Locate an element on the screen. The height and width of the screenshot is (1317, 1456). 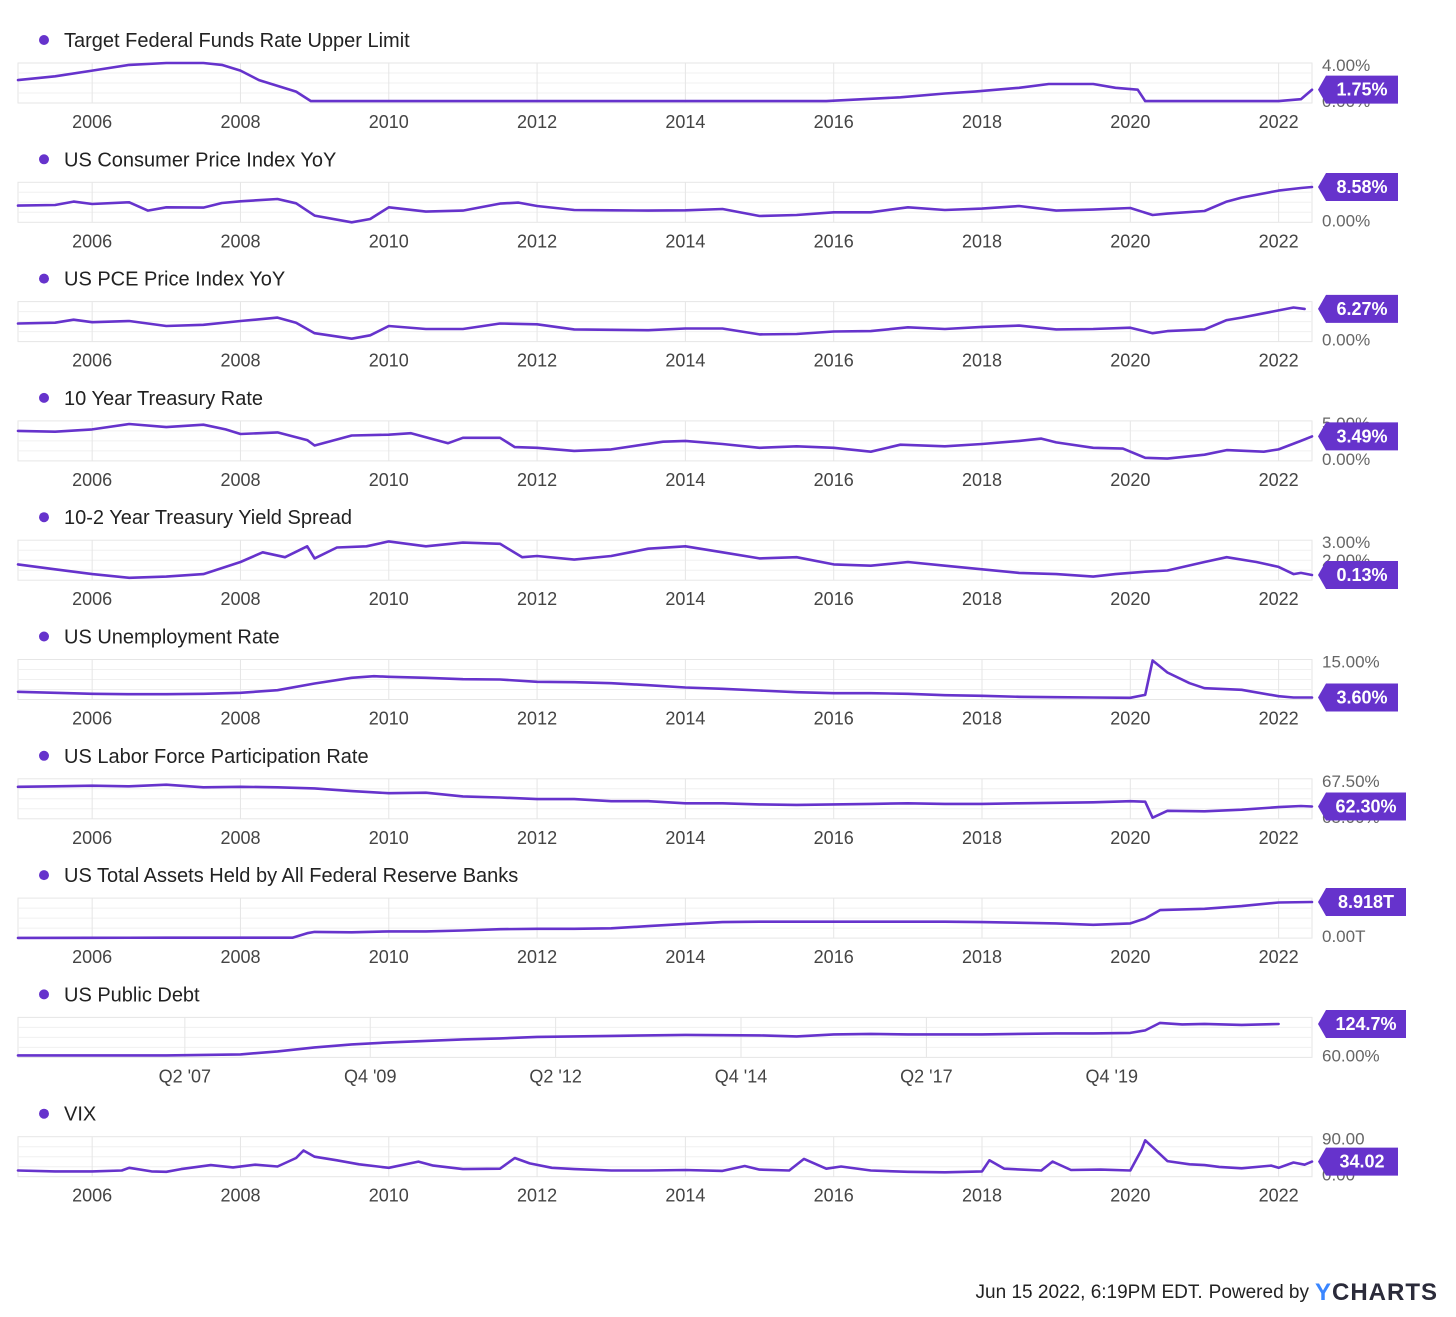
current-value-label: 3.60% is located at coordinates (1361, 698).